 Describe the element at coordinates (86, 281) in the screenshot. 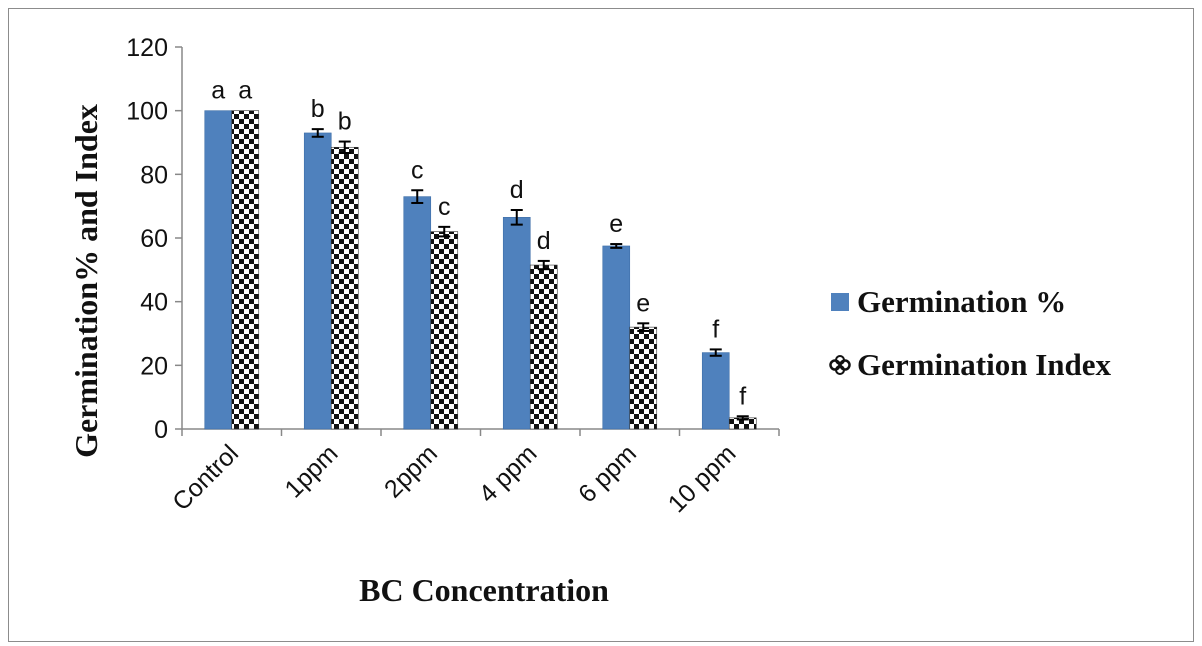

I see `y-axis-title: Germination% and Index` at that location.